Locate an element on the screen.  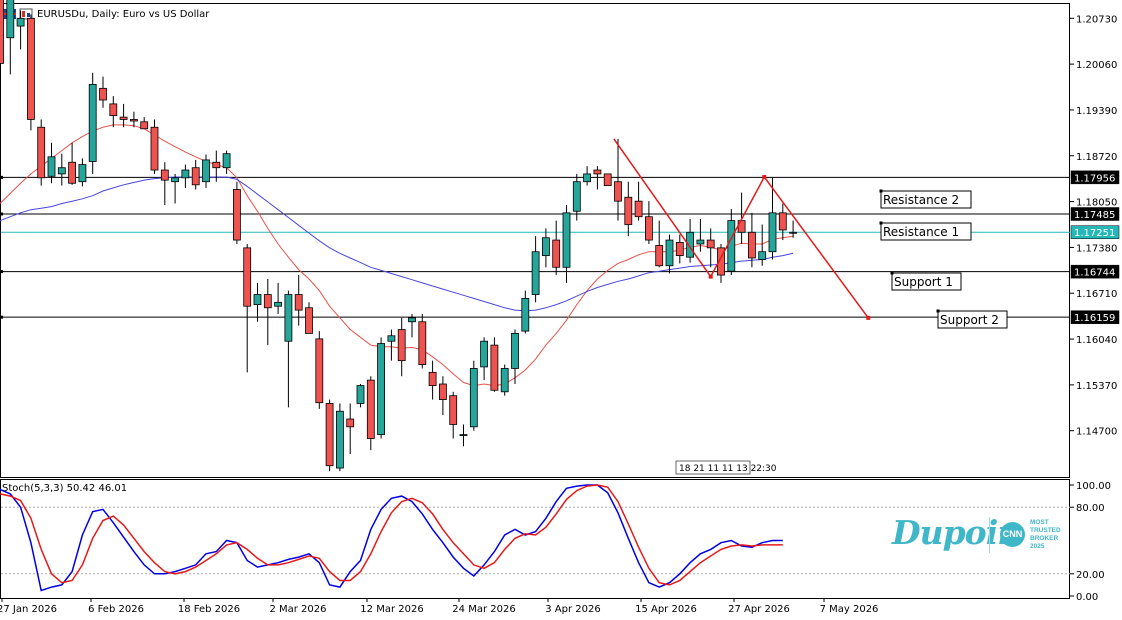
chart-type-bar2-icon is located at coordinates (28, 15).